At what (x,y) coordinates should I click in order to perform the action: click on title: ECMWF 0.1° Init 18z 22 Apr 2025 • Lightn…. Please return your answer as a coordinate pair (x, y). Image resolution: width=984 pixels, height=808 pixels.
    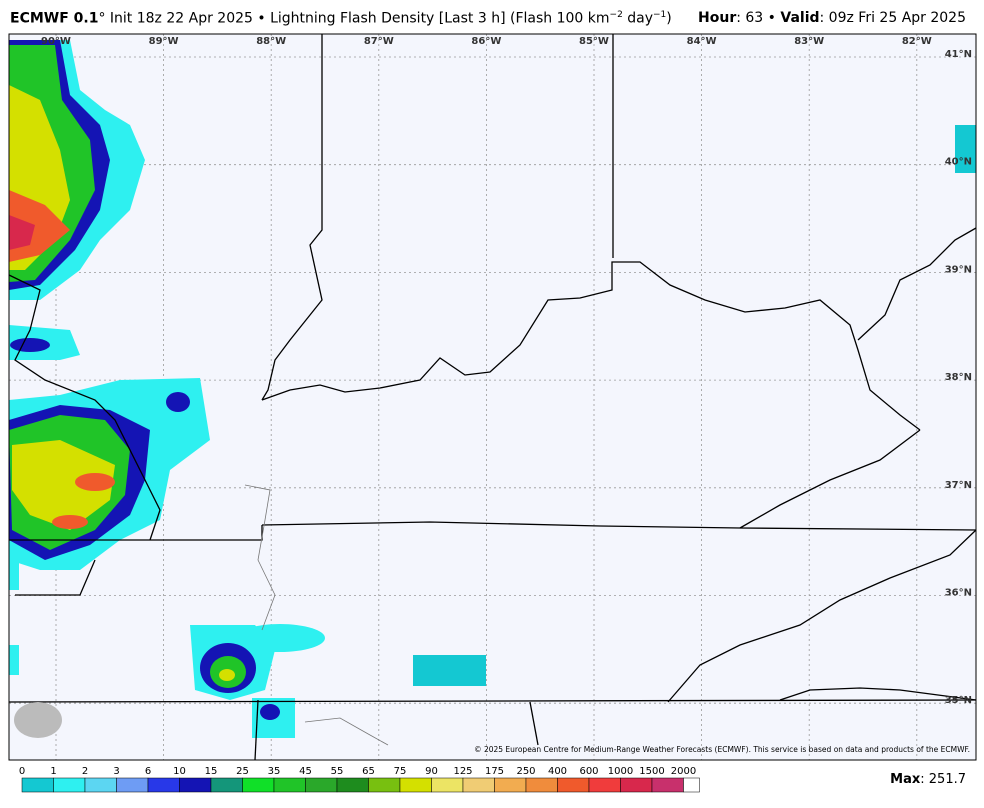
    Looking at the image, I should click on (341, 18).